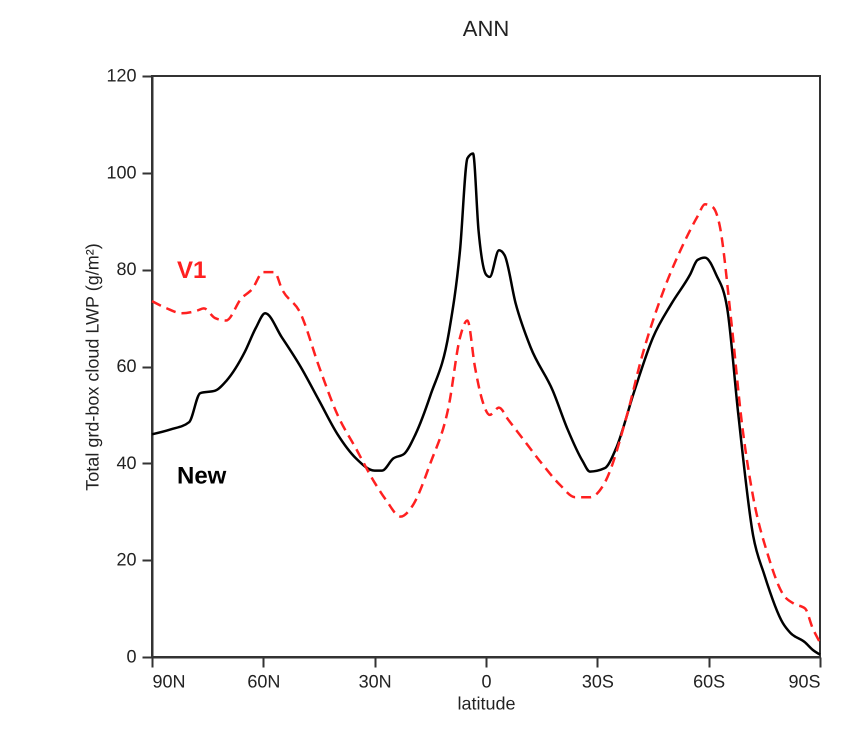 The width and height of the screenshot is (850, 752). Describe the element at coordinates (486, 704) in the screenshot. I see `x-axis-title: latitude` at that location.